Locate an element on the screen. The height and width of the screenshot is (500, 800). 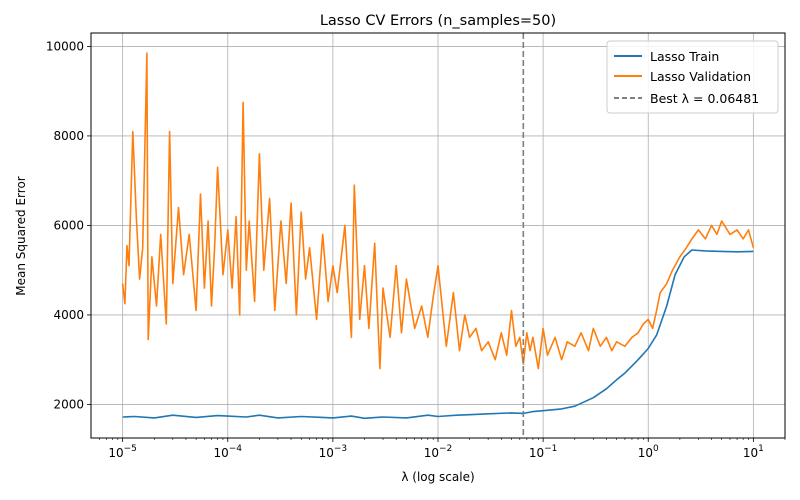
x-tick-exponent: −4 is located at coordinates (236, 449).